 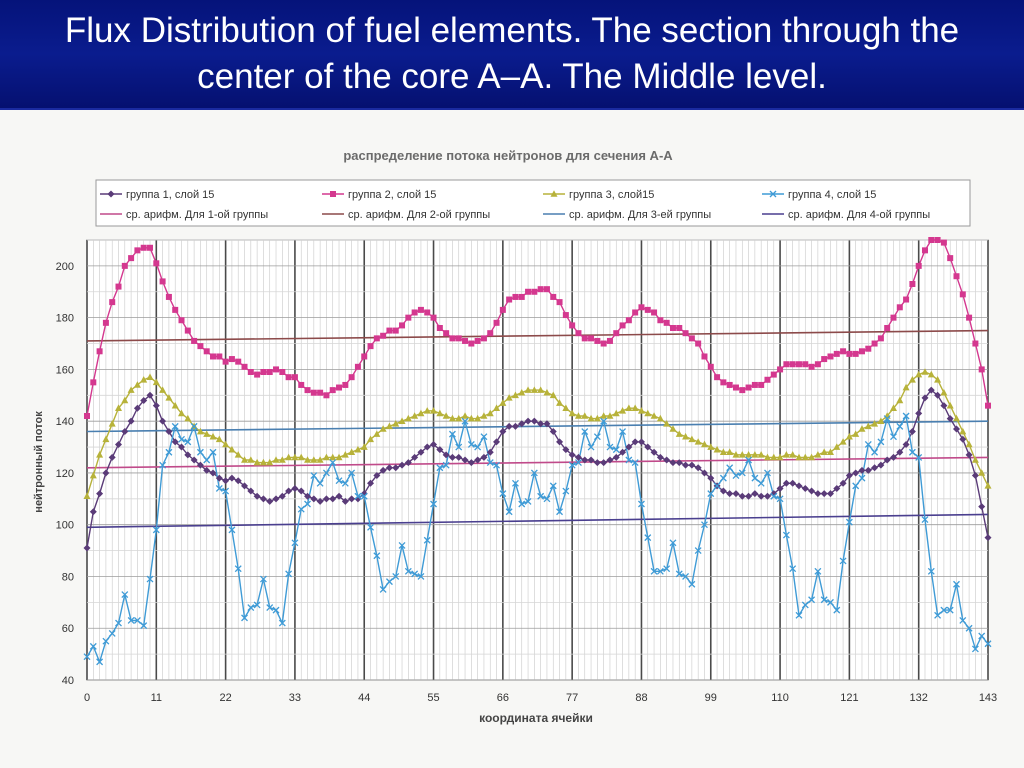 I want to click on x-tick-label: 11, so click(x=156, y=698).